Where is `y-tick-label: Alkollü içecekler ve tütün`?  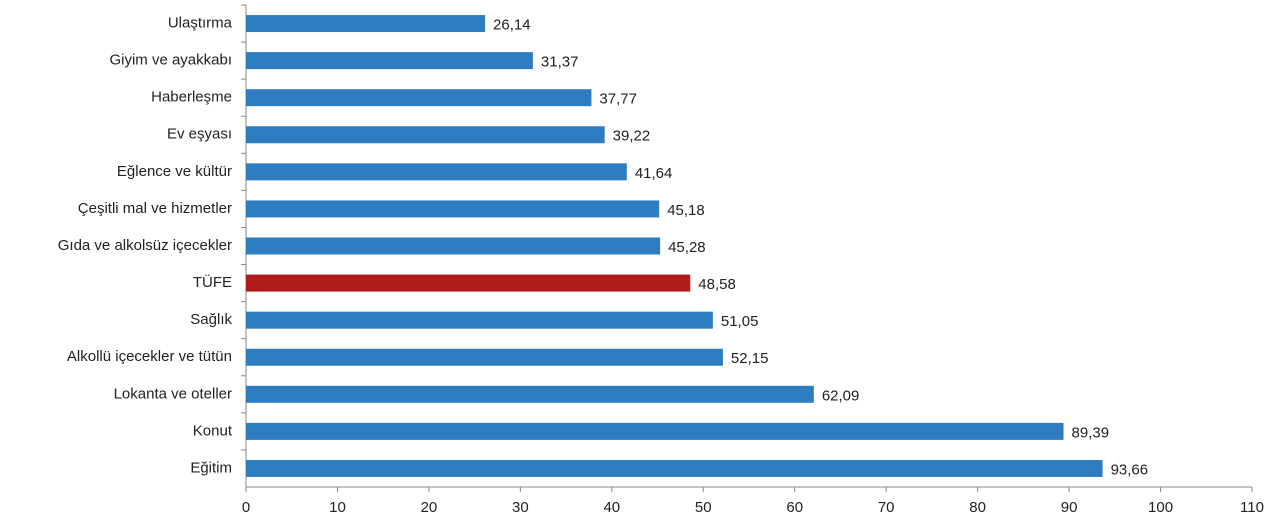
y-tick-label: Alkollü içecekler ve tütün is located at coordinates (149, 356).